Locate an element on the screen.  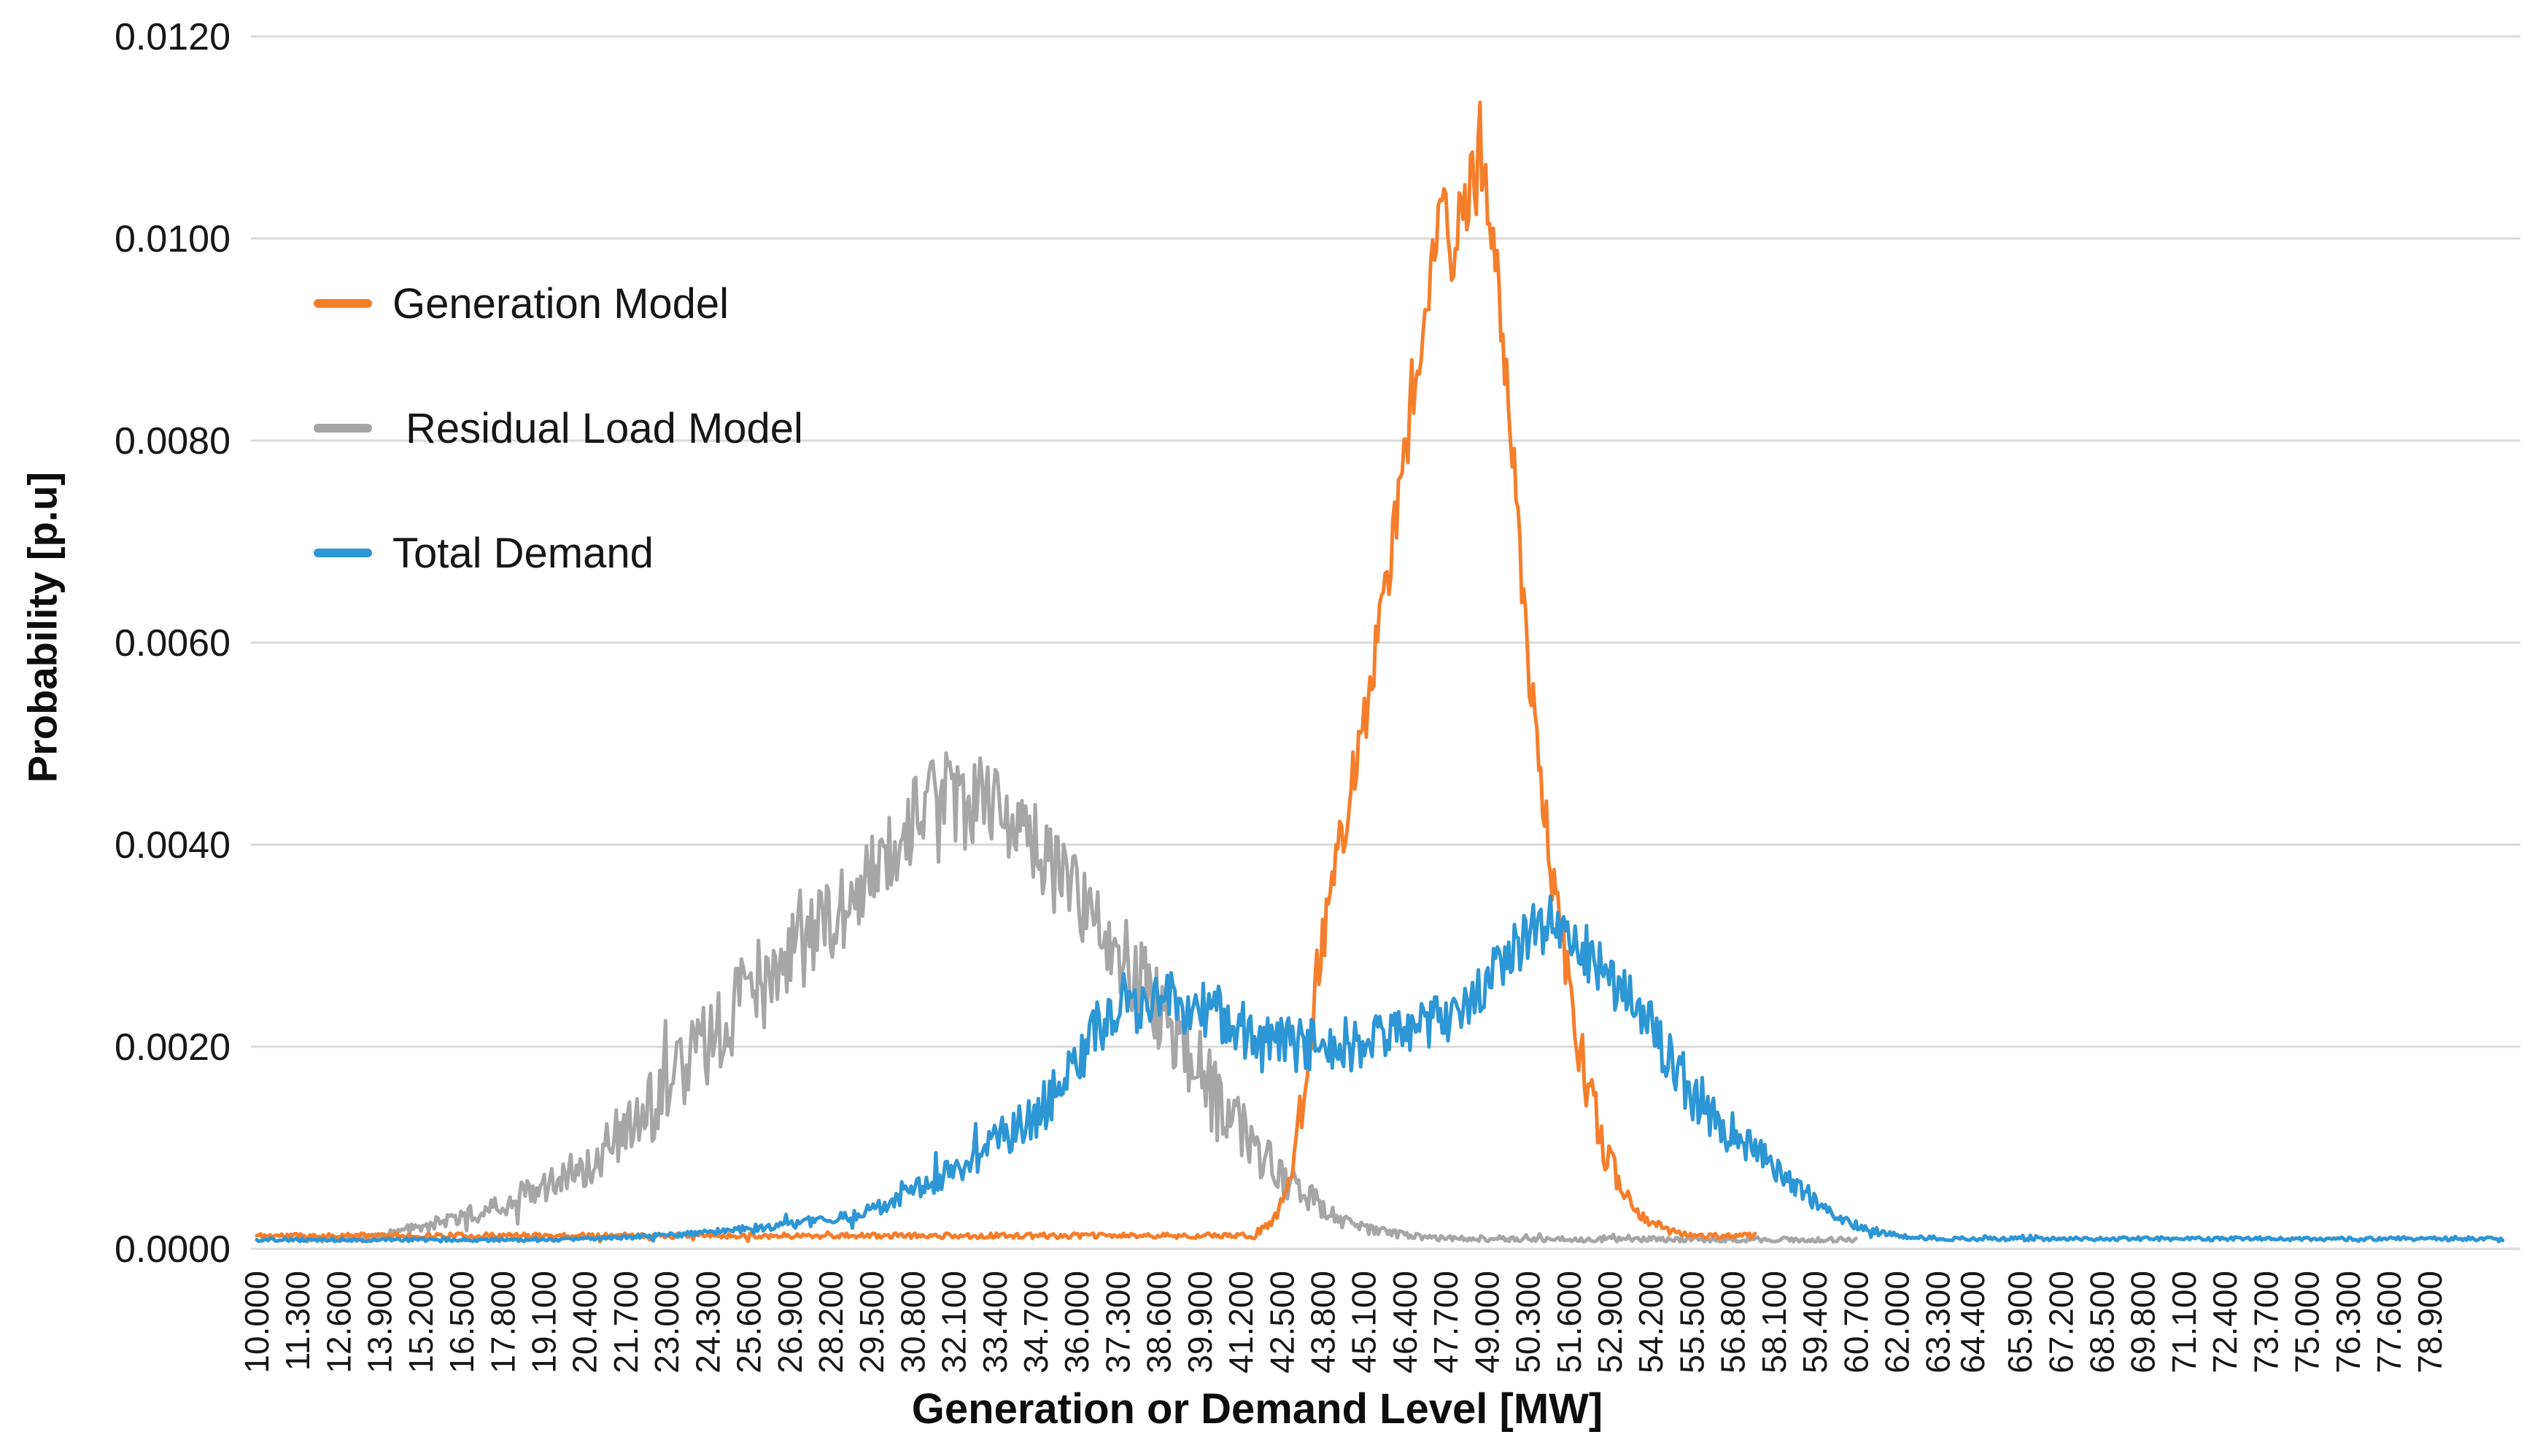
legend-swatch-total-demand is located at coordinates (343, 553).